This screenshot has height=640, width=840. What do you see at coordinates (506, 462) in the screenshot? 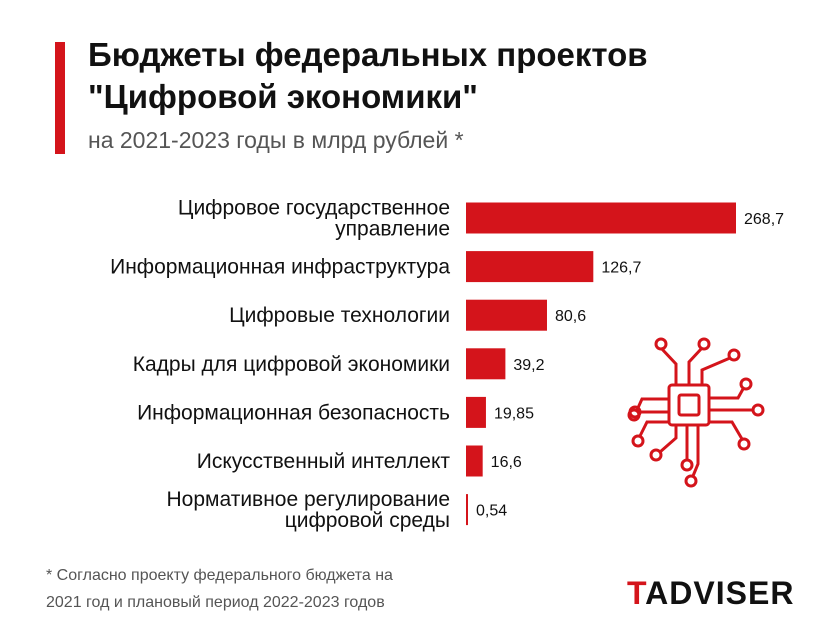
I see `value-label-5: 16,6` at bounding box center [506, 462].